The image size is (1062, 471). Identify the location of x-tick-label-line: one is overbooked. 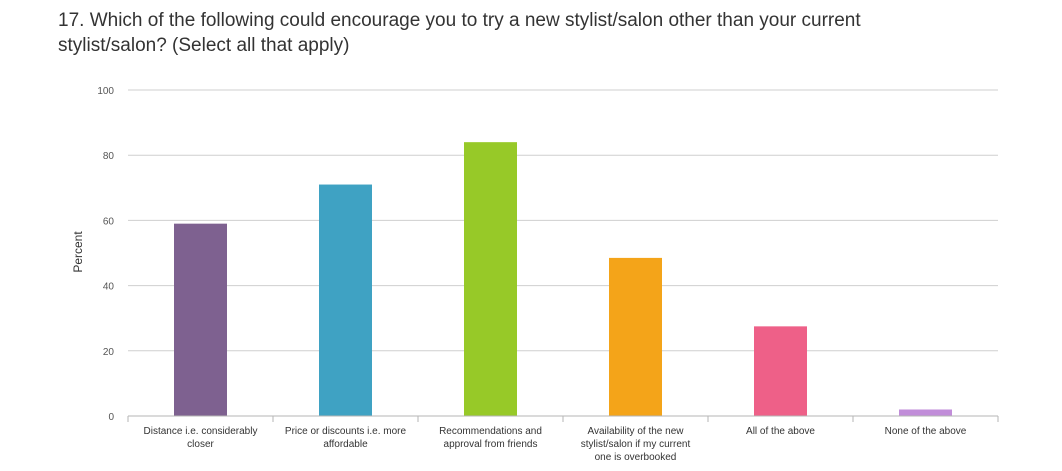
(636, 457).